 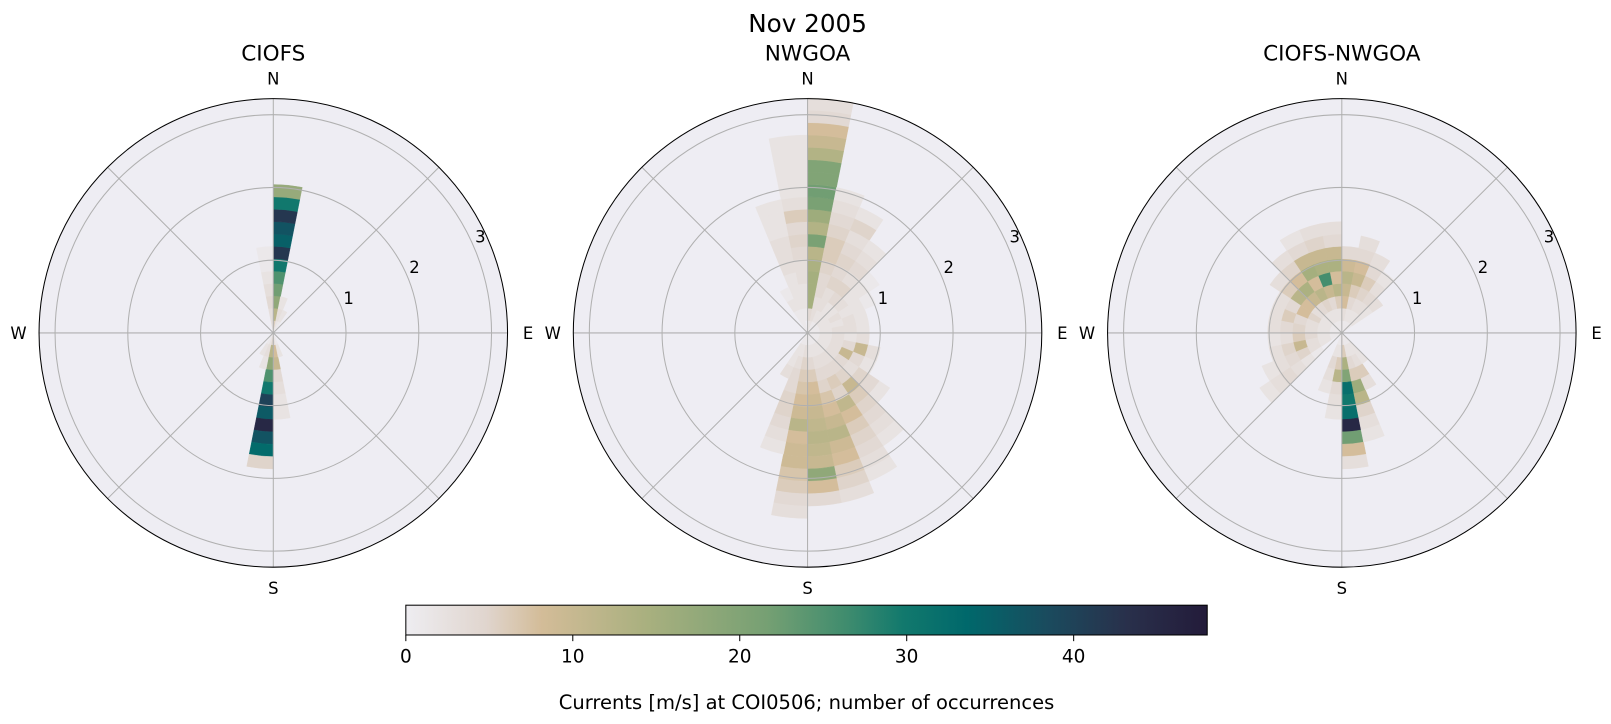 I want to click on panel-title: NWGOA, so click(x=808, y=54).